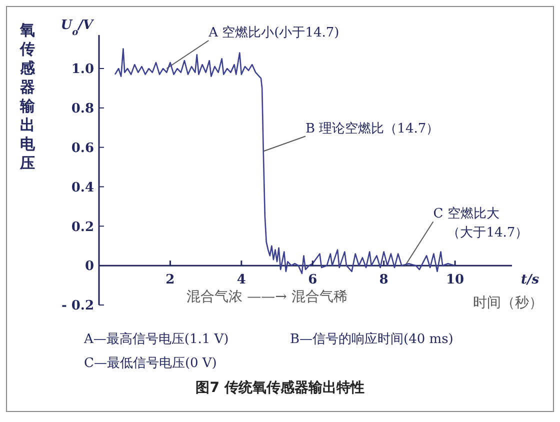 This screenshot has width=560, height=422. What do you see at coordinates (82, 148) in the screenshot?
I see `y-tick-label: 0.6` at bounding box center [82, 148].